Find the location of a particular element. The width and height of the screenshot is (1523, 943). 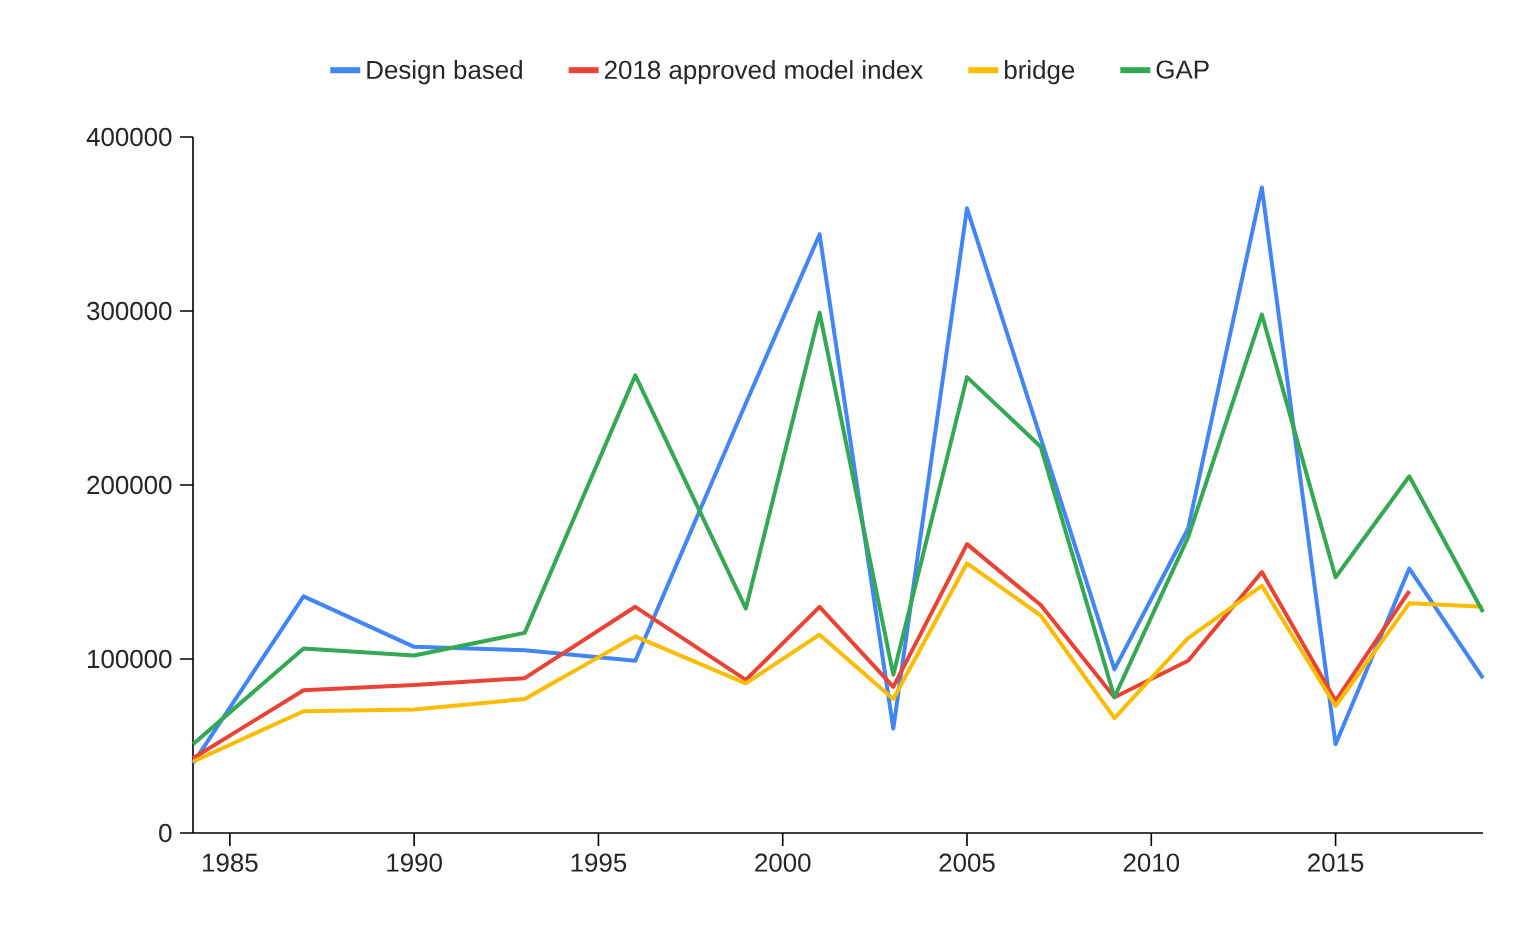

y-tick-label: 0 is located at coordinates (165, 833).